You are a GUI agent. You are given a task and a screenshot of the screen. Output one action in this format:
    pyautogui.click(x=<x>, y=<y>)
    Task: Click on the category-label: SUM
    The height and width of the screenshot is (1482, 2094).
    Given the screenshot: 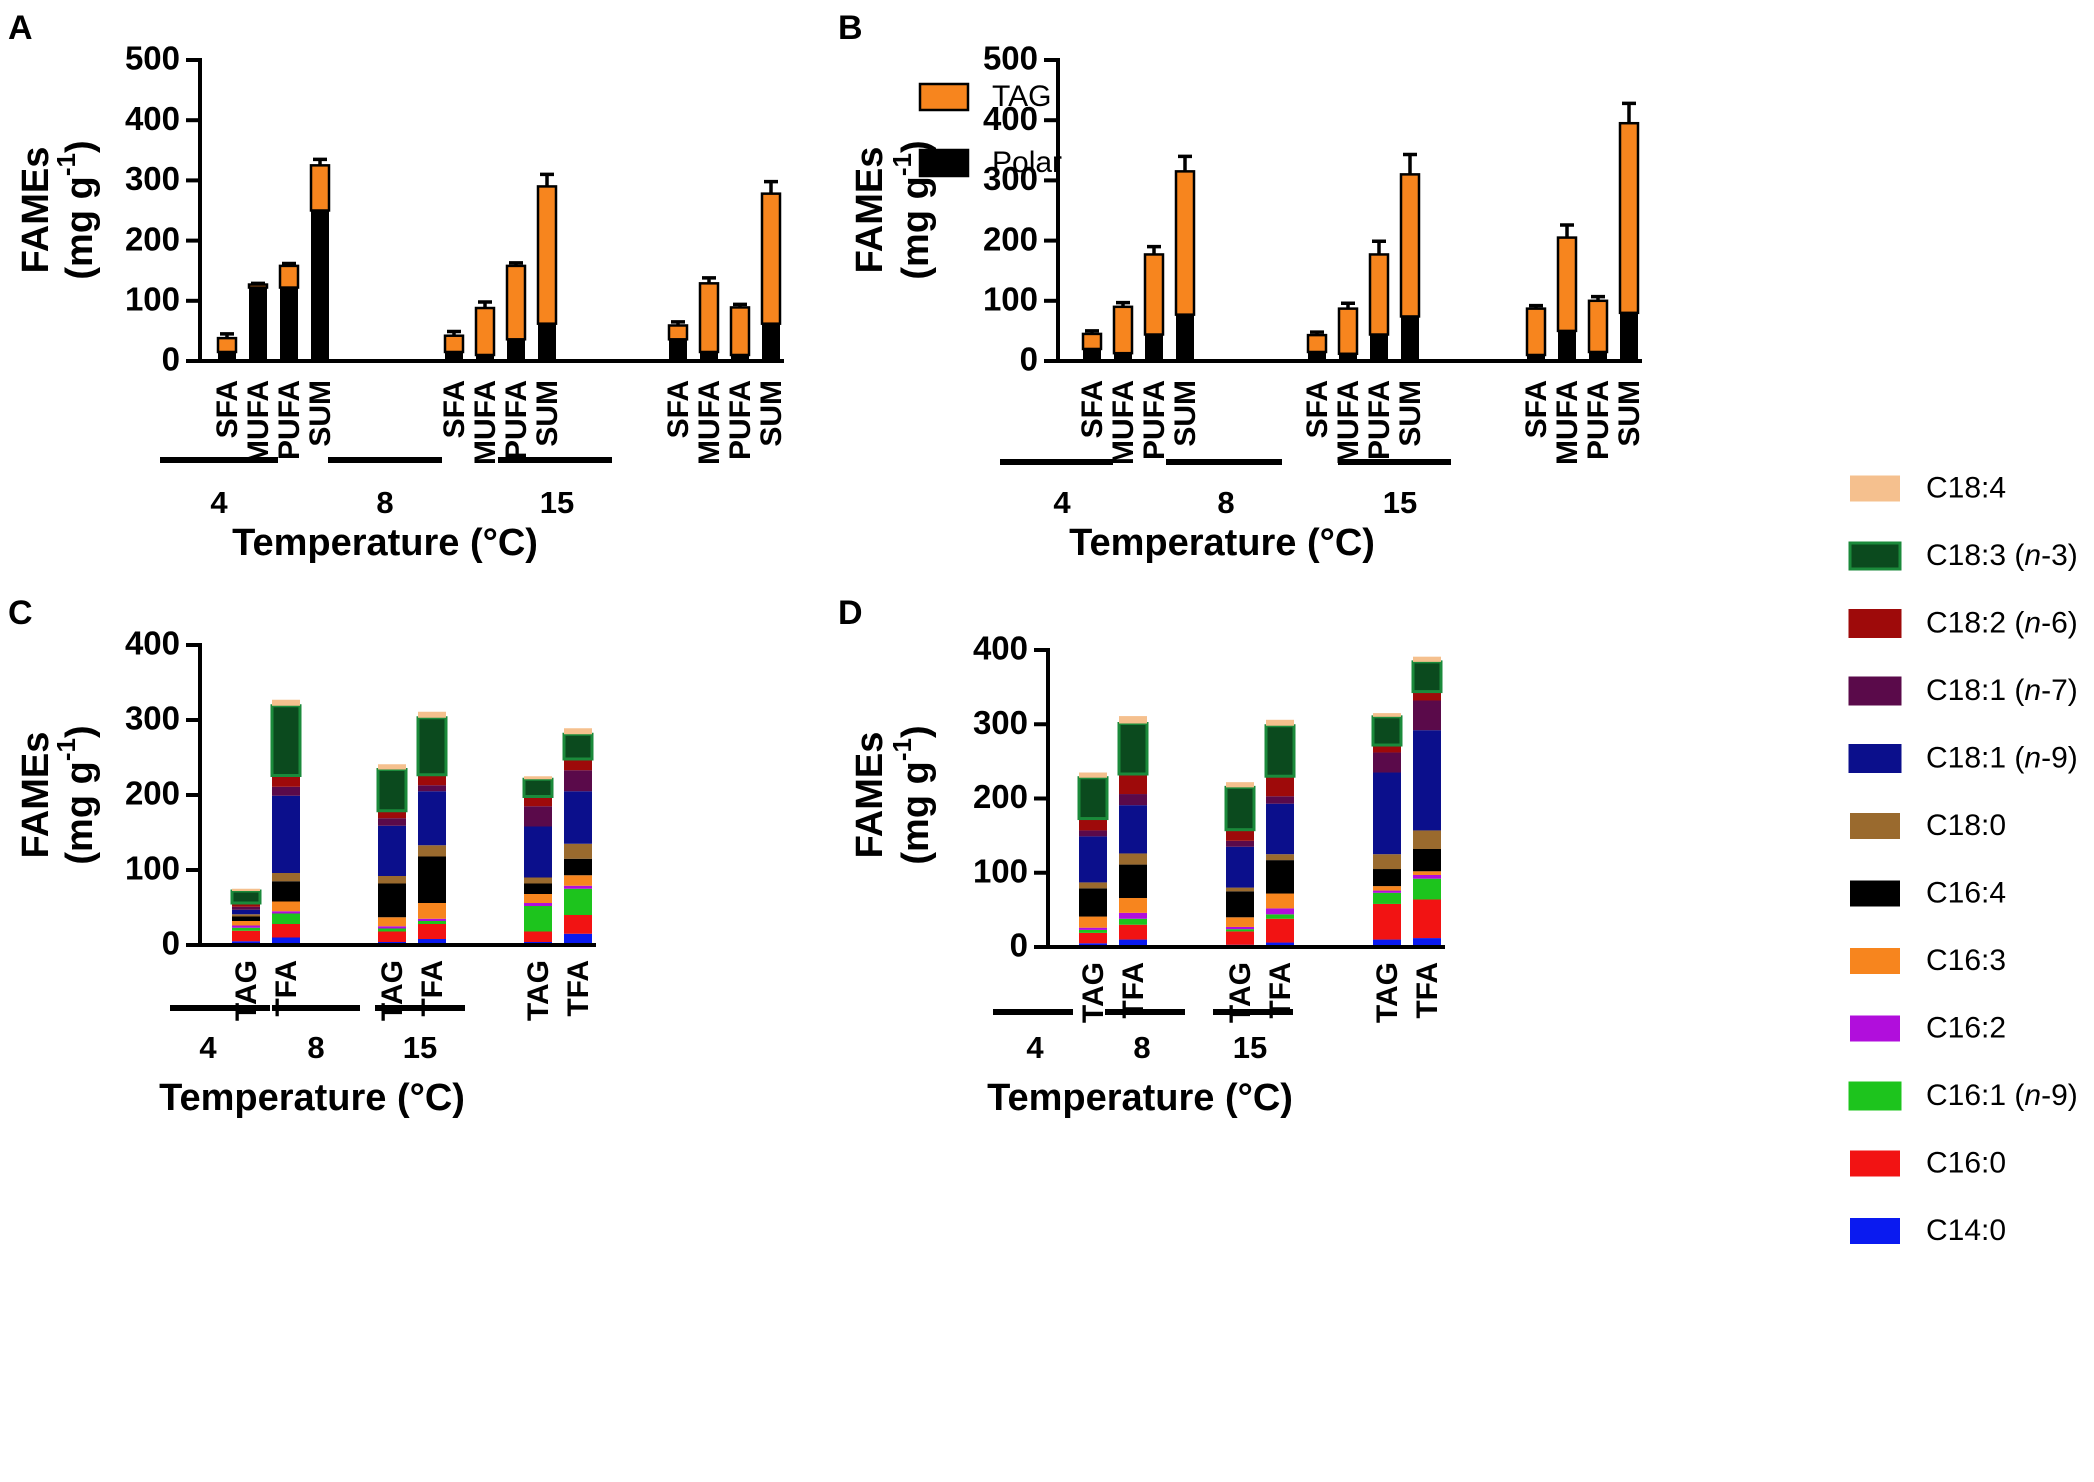 What is the action you would take?
    pyautogui.click(x=1185, y=413)
    